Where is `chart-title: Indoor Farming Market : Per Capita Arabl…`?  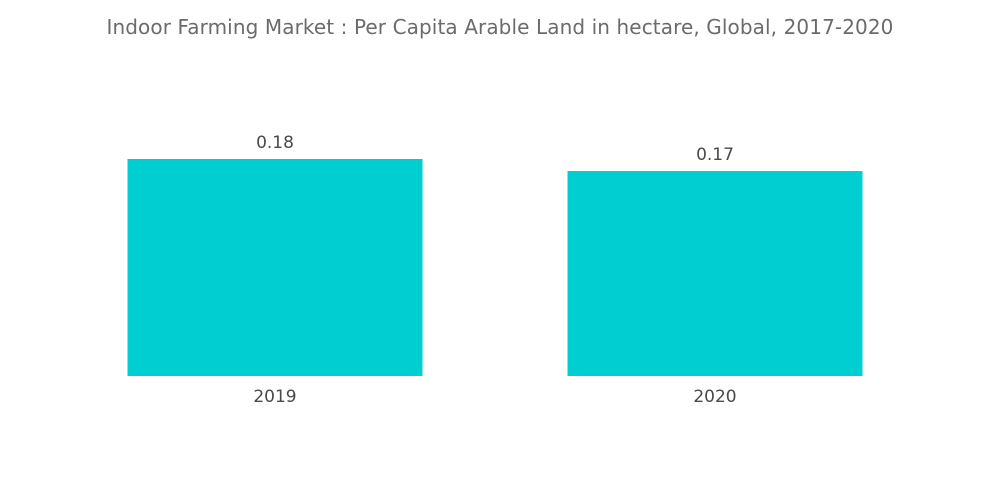
chart-title: Indoor Farming Market : Per Capita Arabl… is located at coordinates (500, 27).